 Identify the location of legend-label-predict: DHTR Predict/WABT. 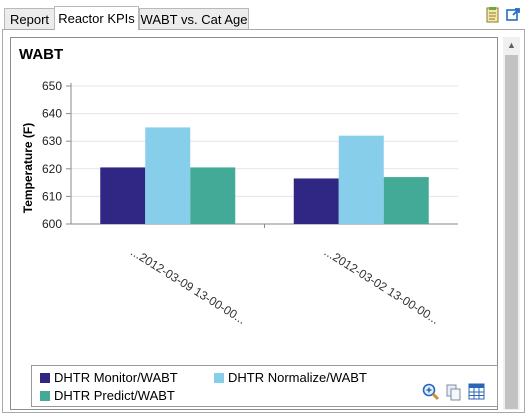
(114, 395).